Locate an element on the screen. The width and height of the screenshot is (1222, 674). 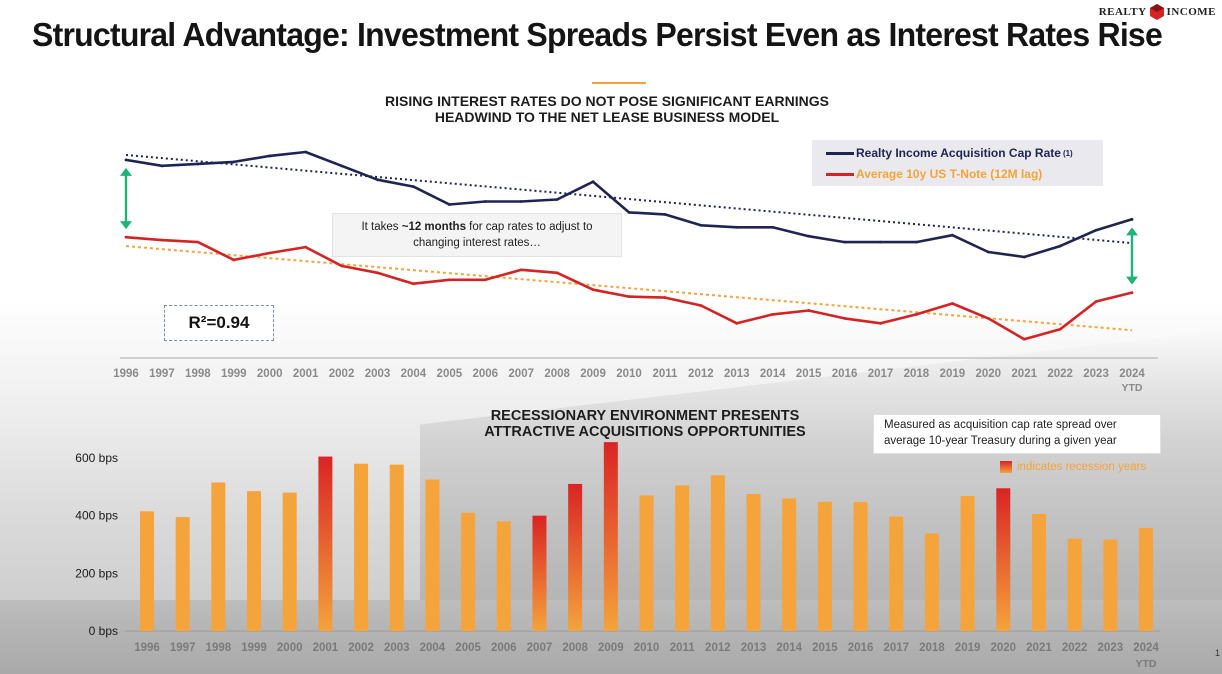
line-x-tick-label: 1996 is located at coordinates (126, 374).